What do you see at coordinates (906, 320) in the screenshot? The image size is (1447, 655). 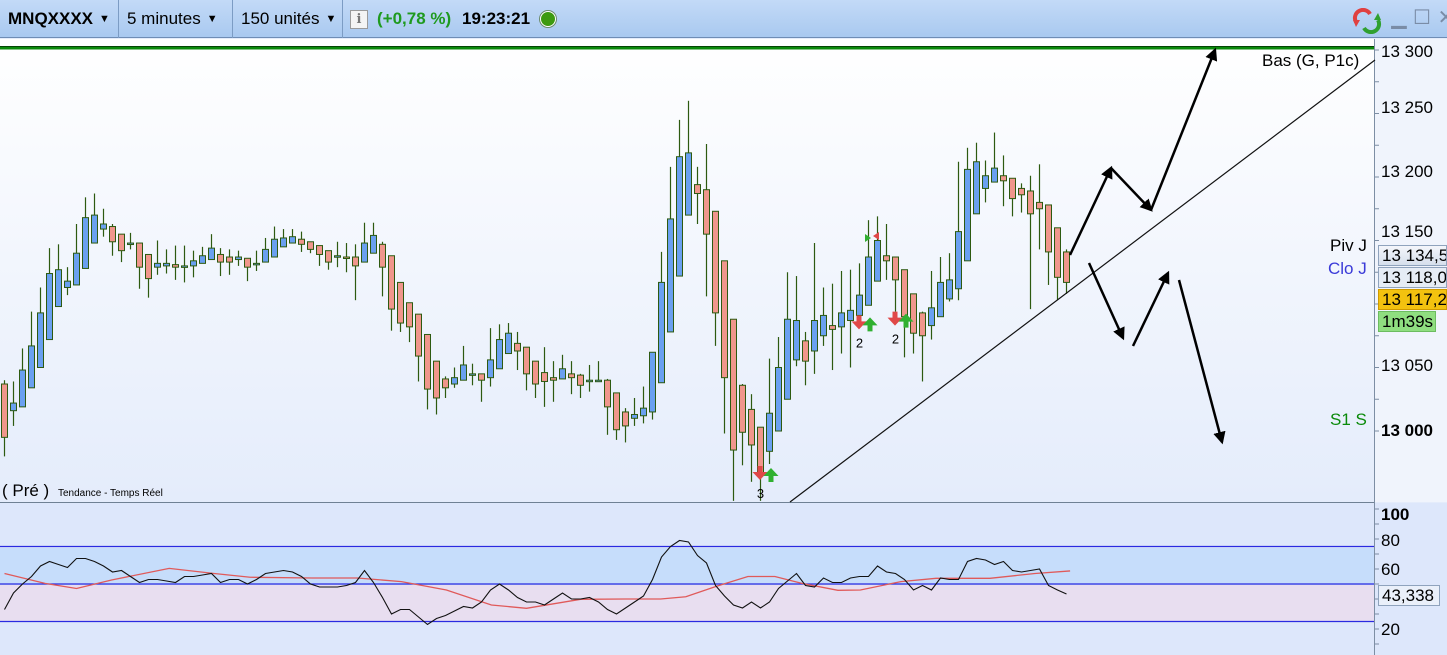 I see `up-arrow-icon` at bounding box center [906, 320].